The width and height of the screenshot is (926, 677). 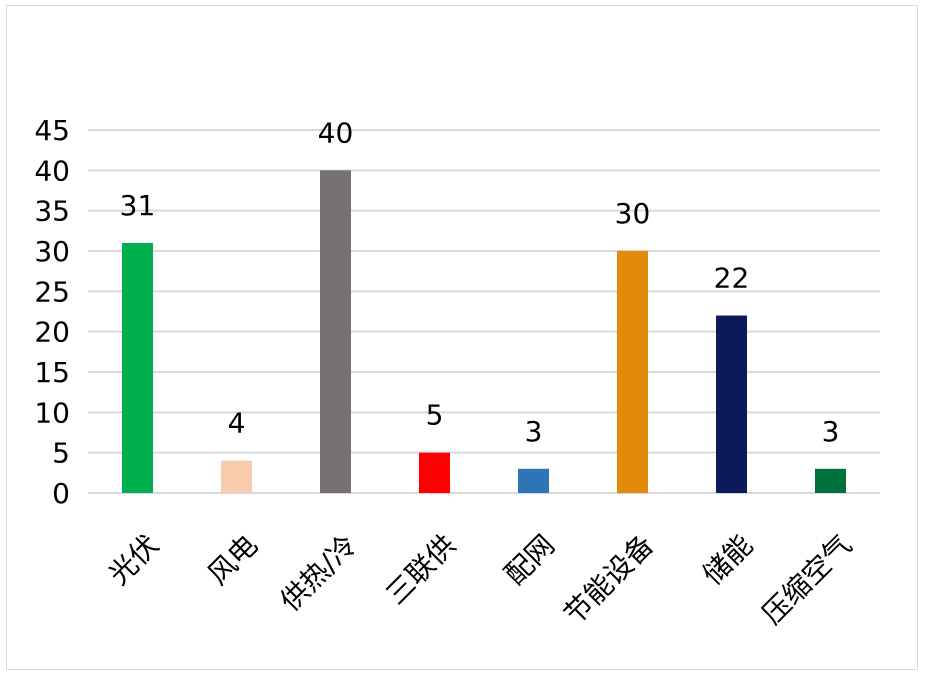 I want to click on data-label: 31, so click(x=138, y=205).